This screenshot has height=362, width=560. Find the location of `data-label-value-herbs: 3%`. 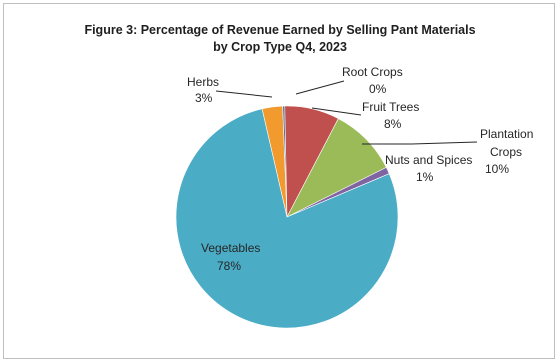

data-label-value-herbs: 3% is located at coordinates (204, 98).